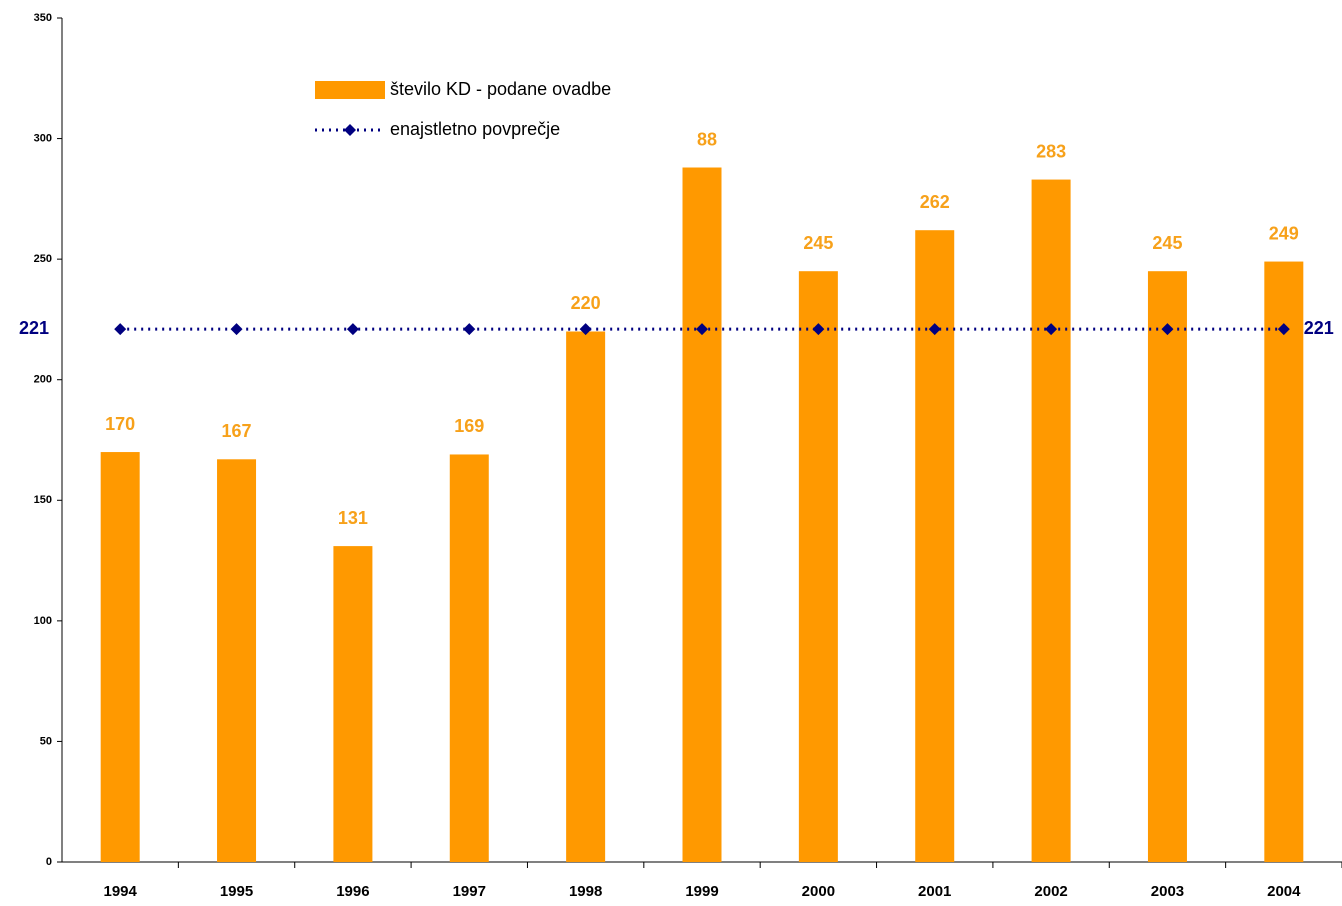 Image resolution: width=1342 pixels, height=906 pixels. Describe the element at coordinates (1051, 151) in the screenshot. I see `value-label: 283` at that location.